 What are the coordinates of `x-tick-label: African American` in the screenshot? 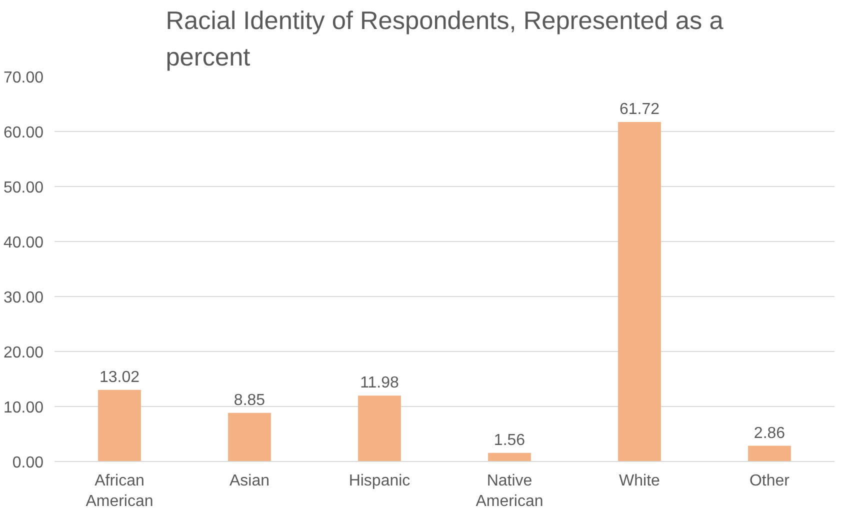 It's located at (120, 491).